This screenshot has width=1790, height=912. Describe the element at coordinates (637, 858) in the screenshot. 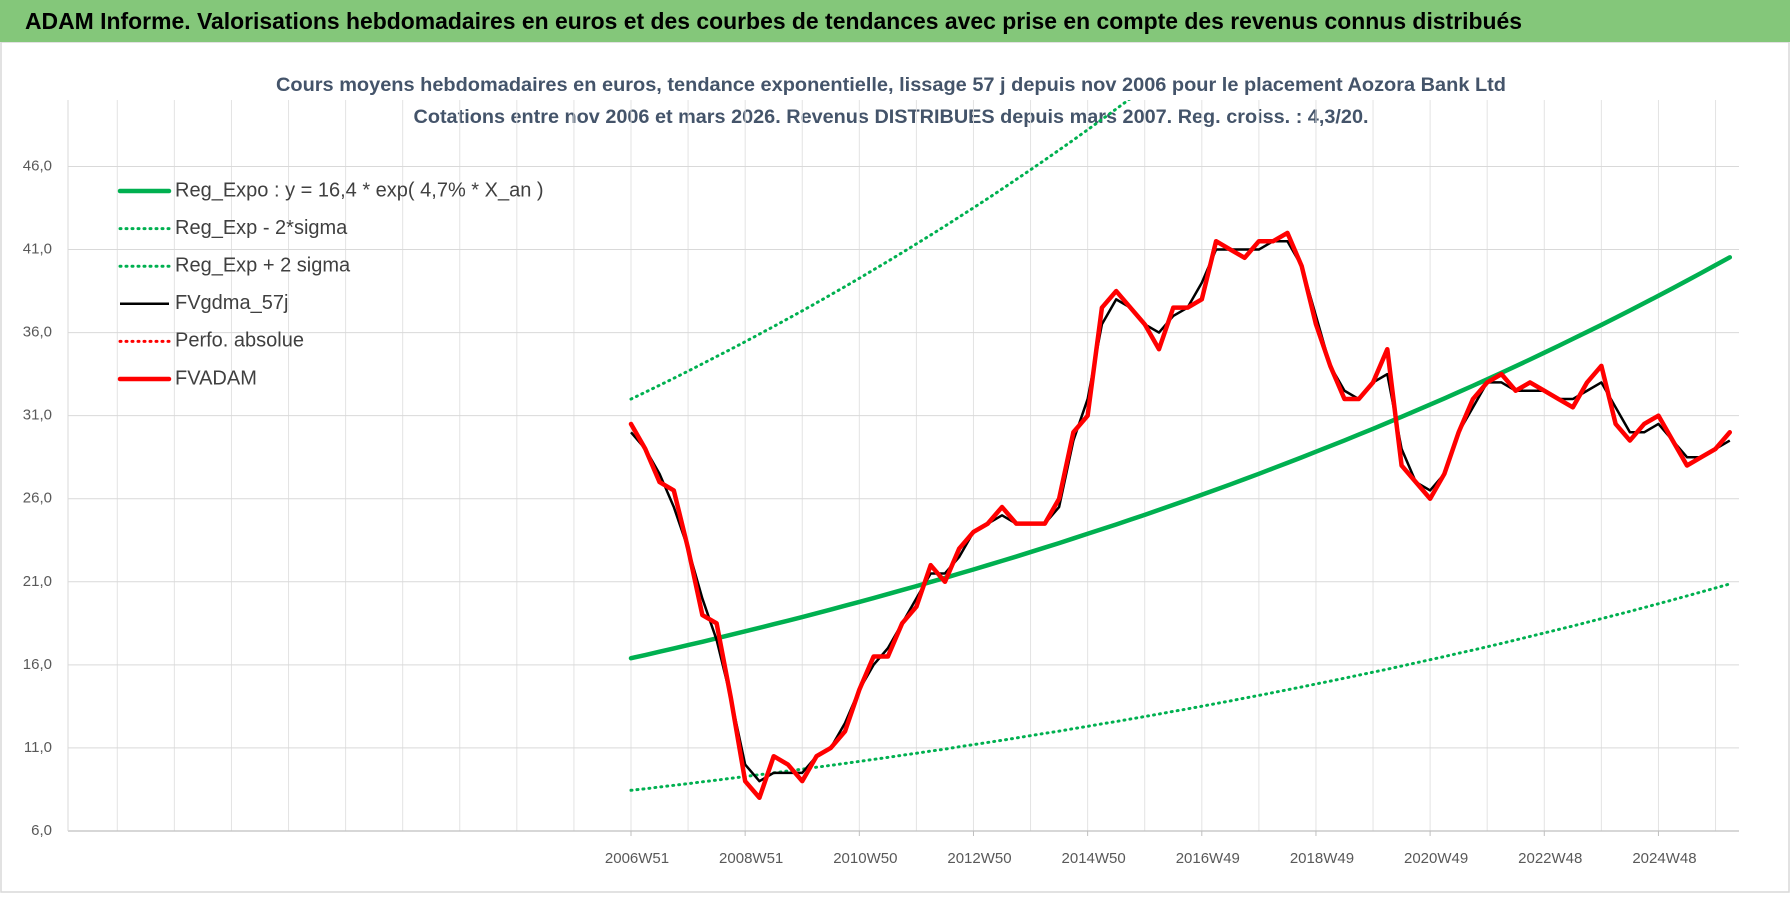

I see `x-tick-label: 2006W51` at that location.